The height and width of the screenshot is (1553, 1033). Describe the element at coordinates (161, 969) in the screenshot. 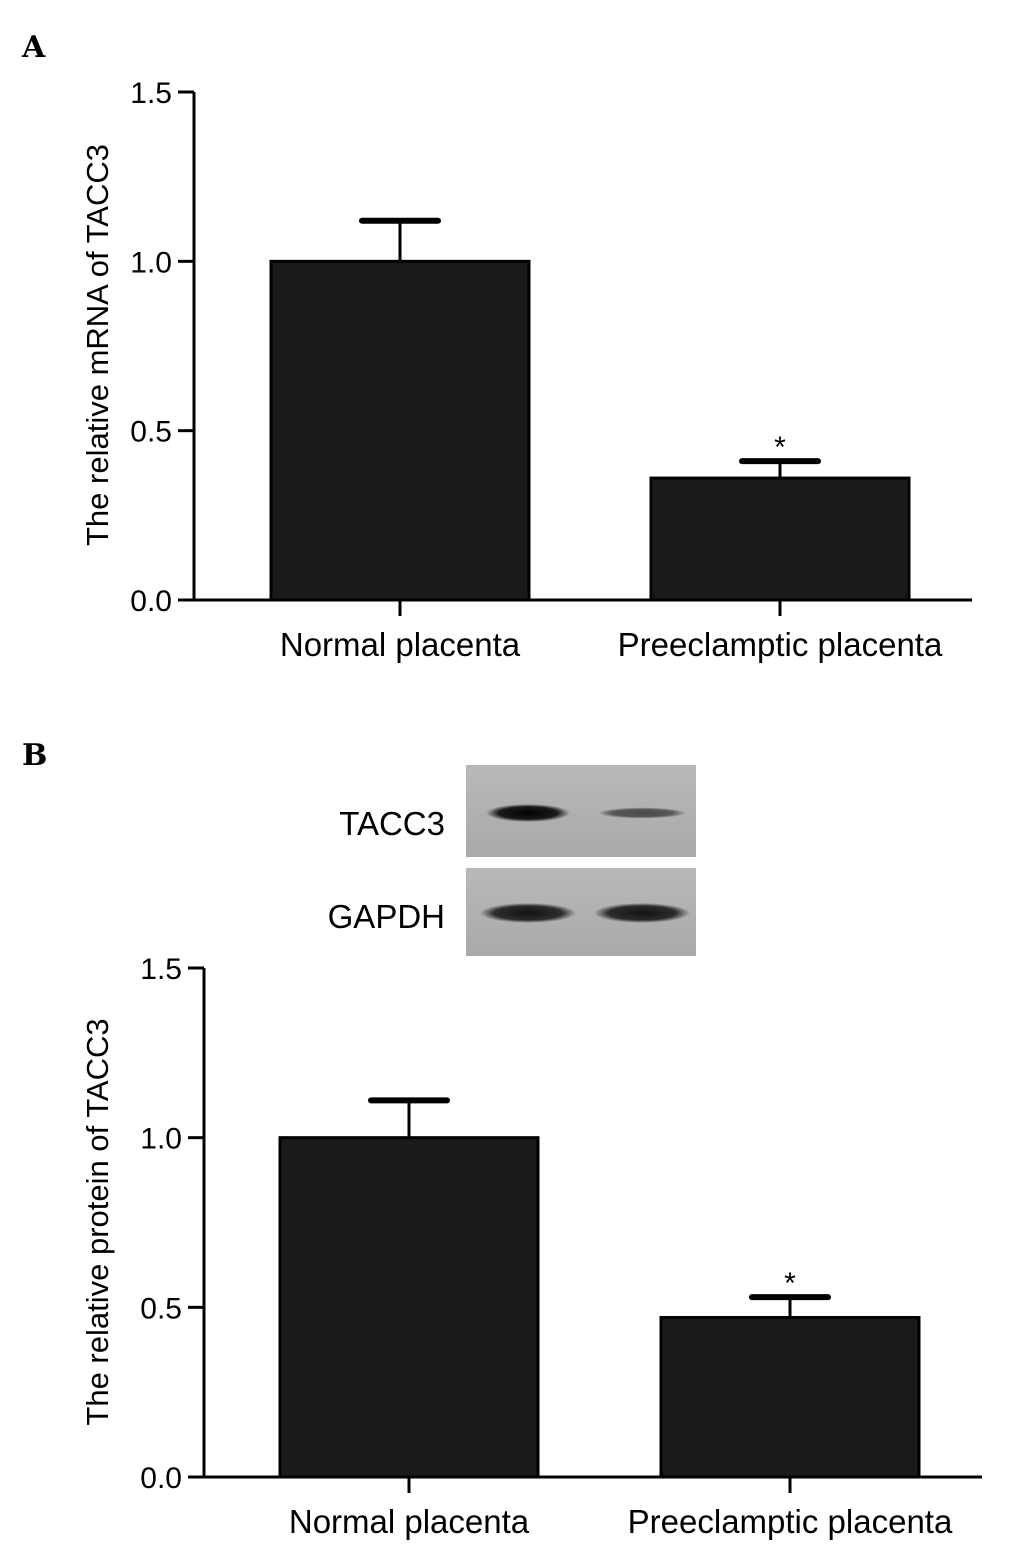

I see `panel-b-y-tick-label: 1.5` at that location.